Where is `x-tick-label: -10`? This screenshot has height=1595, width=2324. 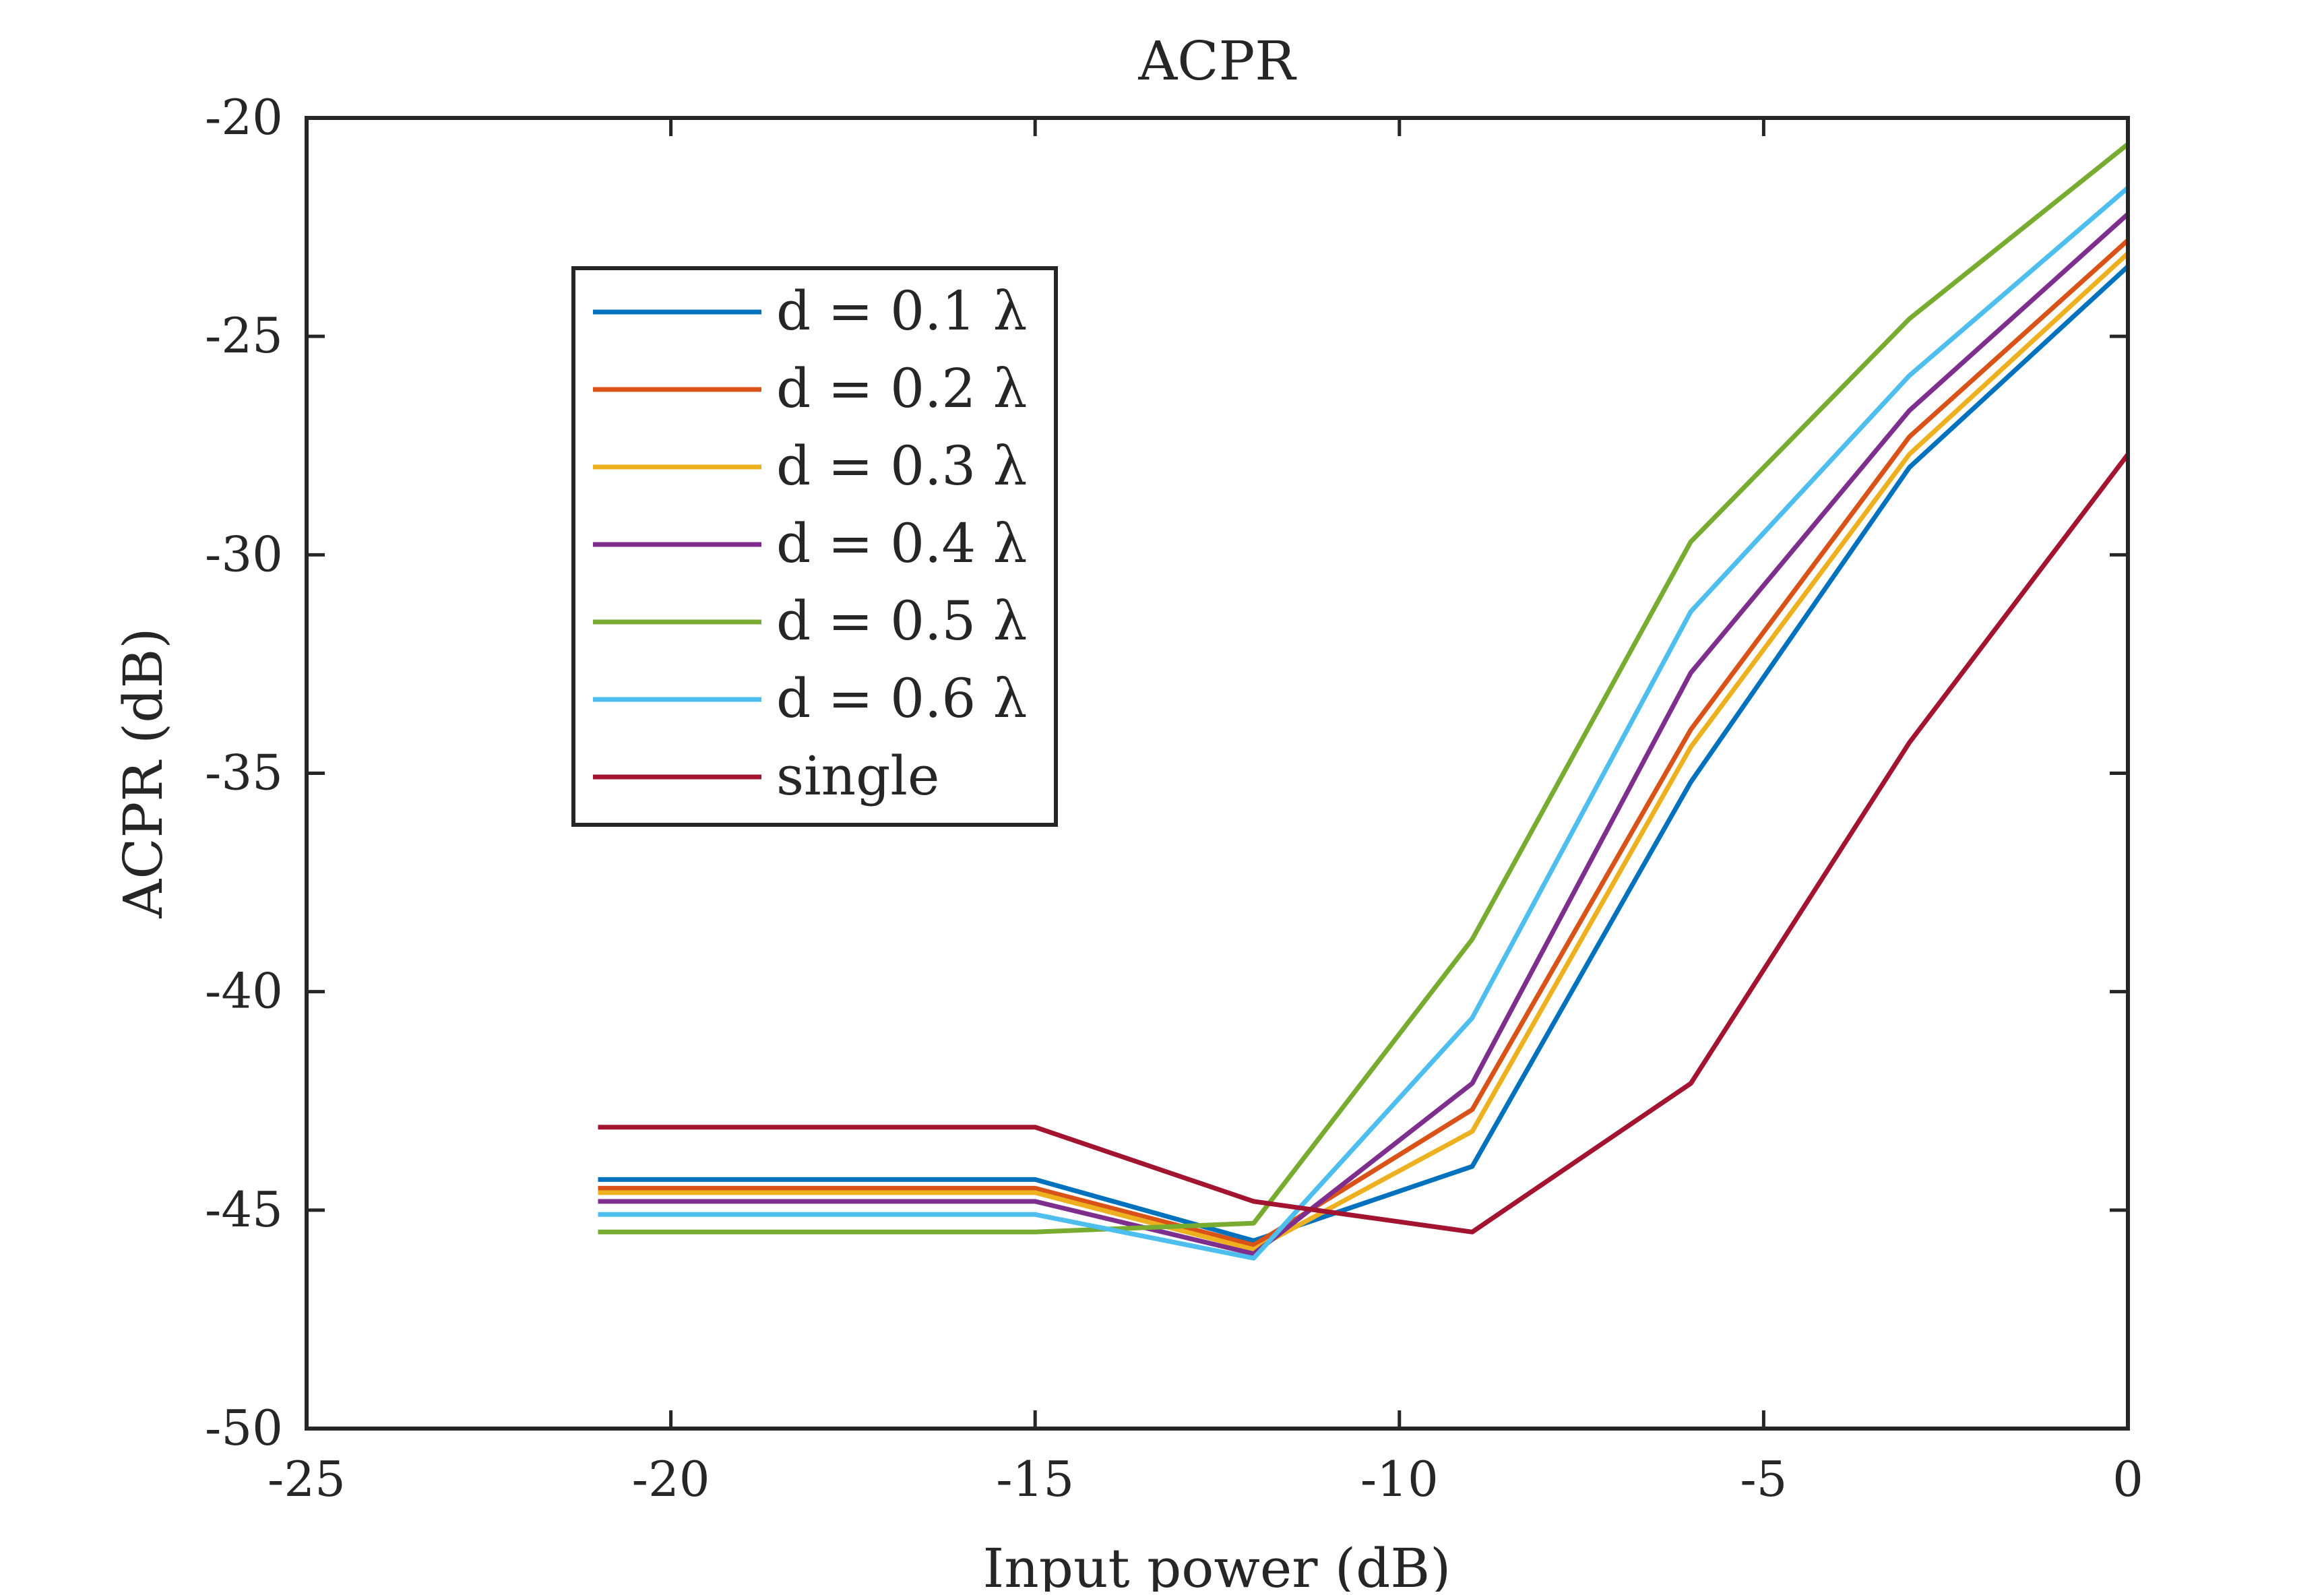
x-tick-label: -10 is located at coordinates (1399, 1479).